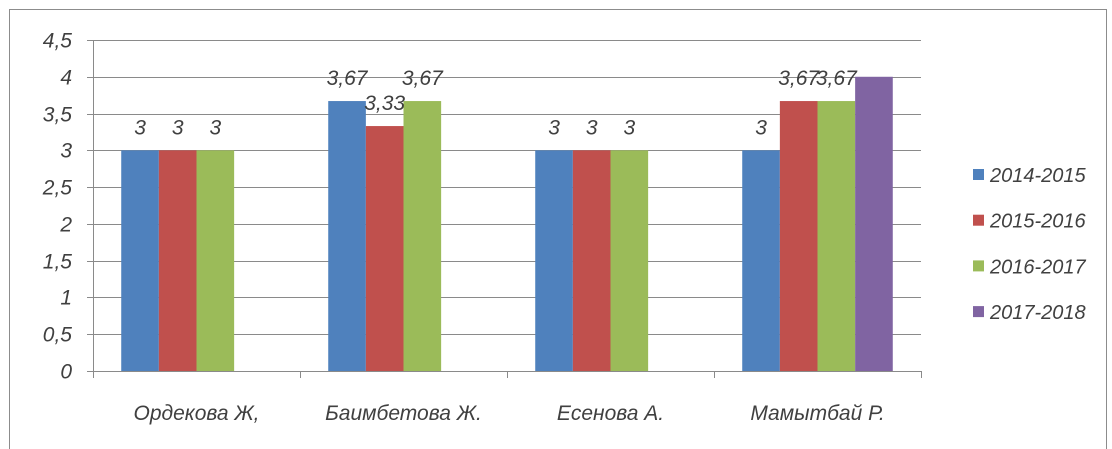 The width and height of the screenshot is (1112, 449). I want to click on data-label-series-2-category-2: 3,33, so click(384, 103).